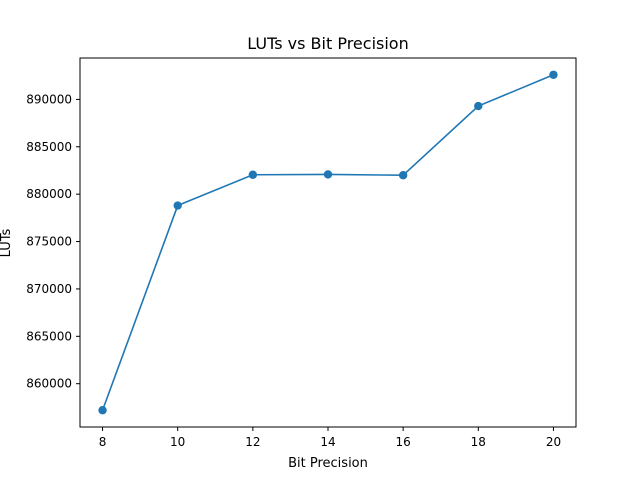 This screenshot has width=640, height=480. Describe the element at coordinates (49, 242) in the screenshot. I see `y-tick-label: 875000` at that location.